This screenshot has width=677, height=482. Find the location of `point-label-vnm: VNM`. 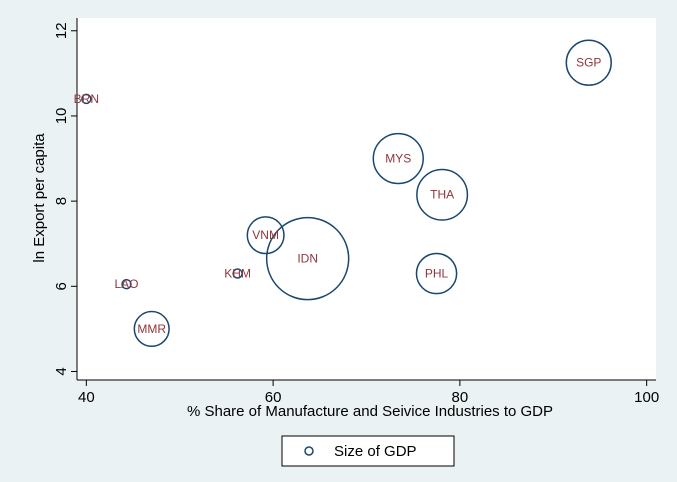

point-label-vnm: VNM is located at coordinates (265, 235).